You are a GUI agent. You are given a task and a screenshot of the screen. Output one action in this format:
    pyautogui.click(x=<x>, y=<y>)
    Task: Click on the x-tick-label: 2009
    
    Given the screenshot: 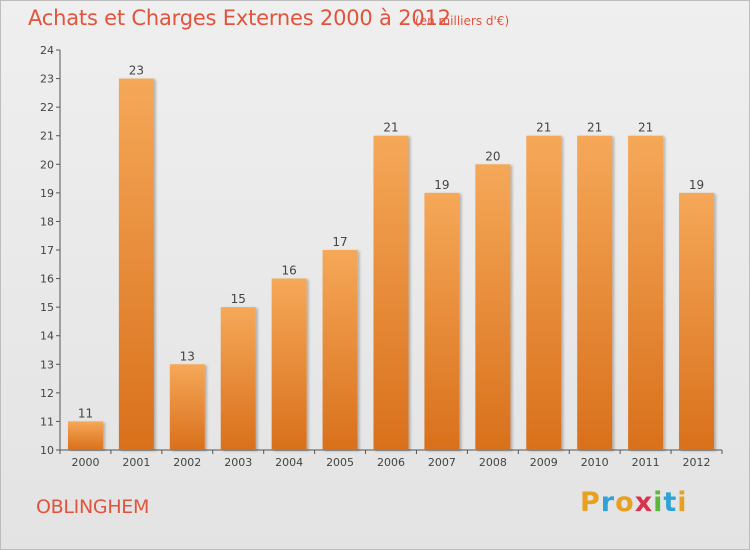 What is the action you would take?
    pyautogui.click(x=544, y=462)
    